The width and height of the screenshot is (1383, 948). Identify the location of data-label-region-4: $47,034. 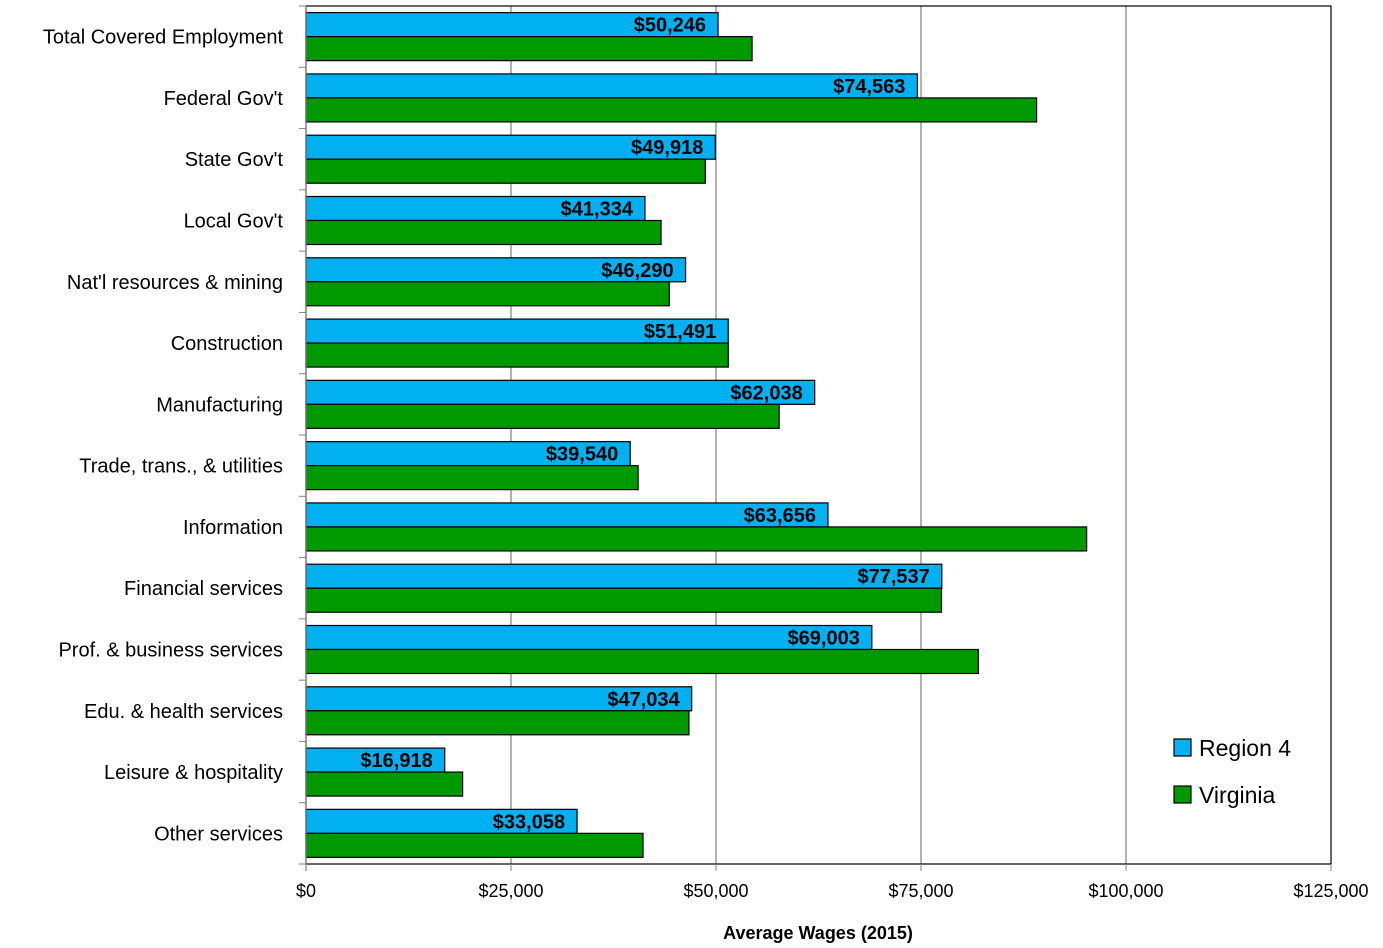
(643, 700).